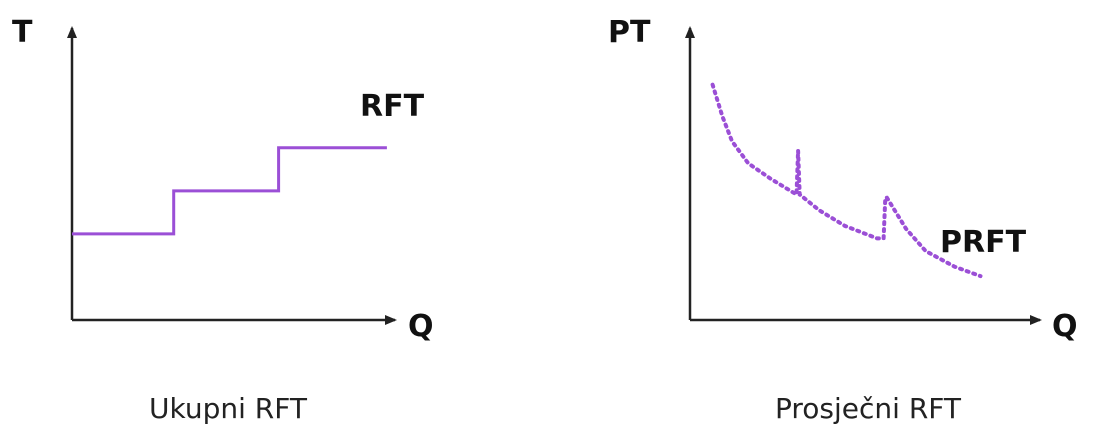  Describe the element at coordinates (392, 106) in the screenshot. I see `chart1-series-label: RFT` at that location.